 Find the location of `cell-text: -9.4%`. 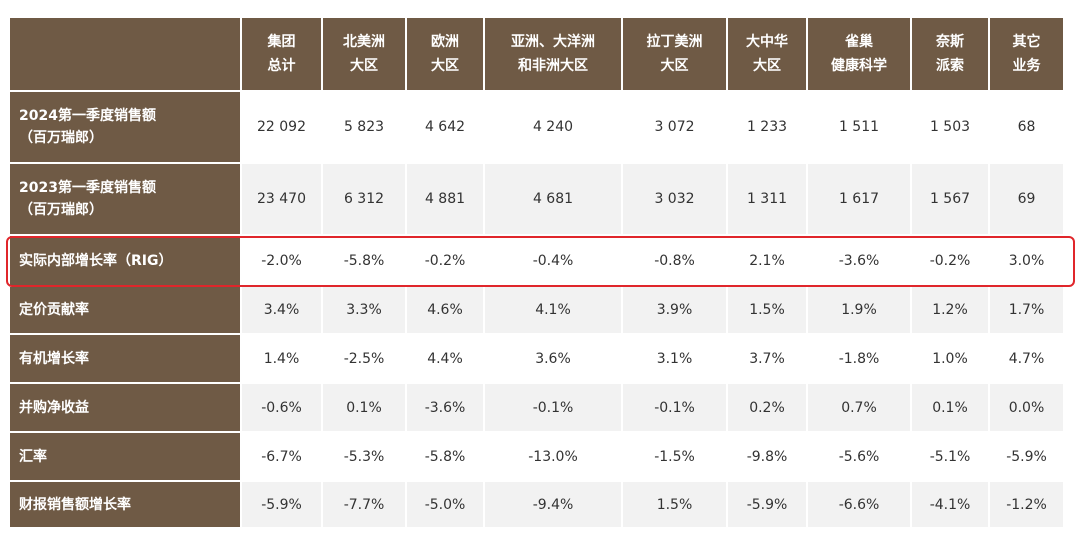

cell-text: -9.4% is located at coordinates (553, 504).